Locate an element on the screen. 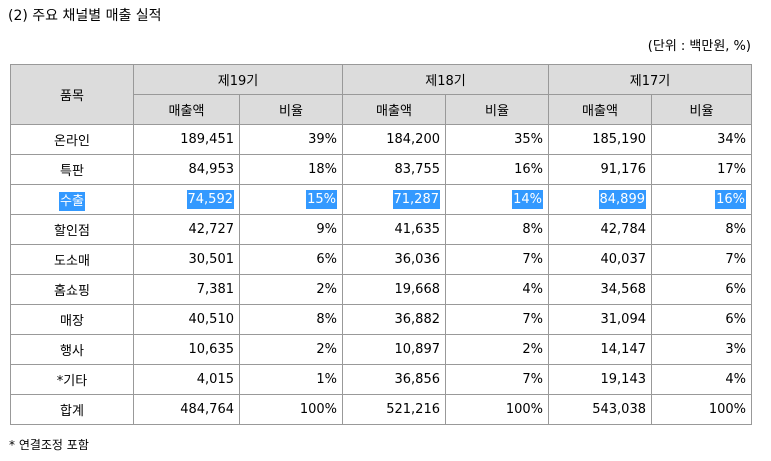 The height and width of the screenshot is (461, 771). sales-value: 34,568 is located at coordinates (623, 289).